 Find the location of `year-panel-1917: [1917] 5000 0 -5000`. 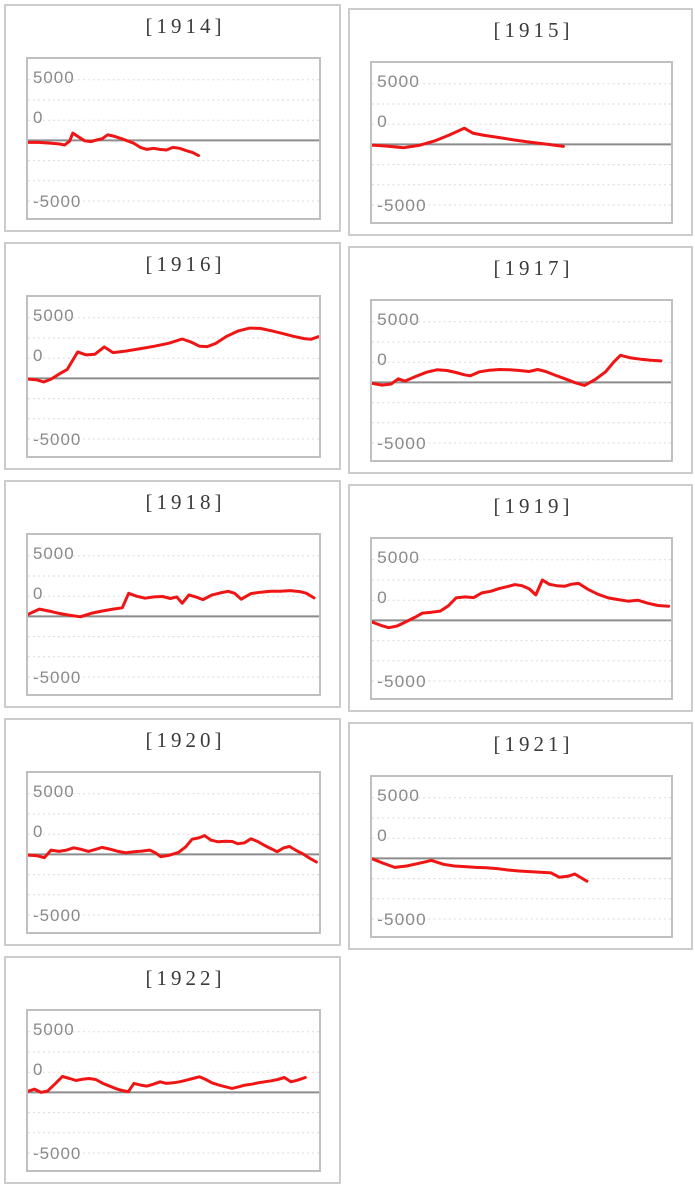

year-panel-1917: [1917] 5000 0 -5000 is located at coordinates (520, 360).